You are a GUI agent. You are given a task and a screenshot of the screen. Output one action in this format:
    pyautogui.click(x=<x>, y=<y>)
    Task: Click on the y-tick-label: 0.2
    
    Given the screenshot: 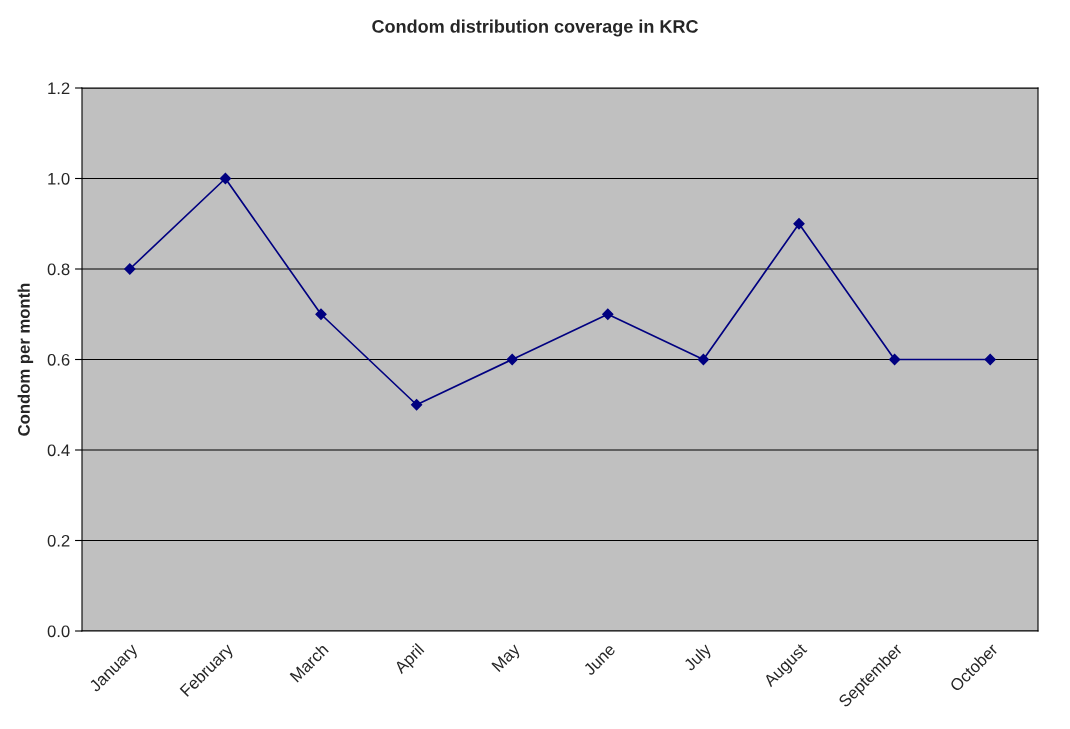 What is the action you would take?
    pyautogui.click(x=58, y=540)
    